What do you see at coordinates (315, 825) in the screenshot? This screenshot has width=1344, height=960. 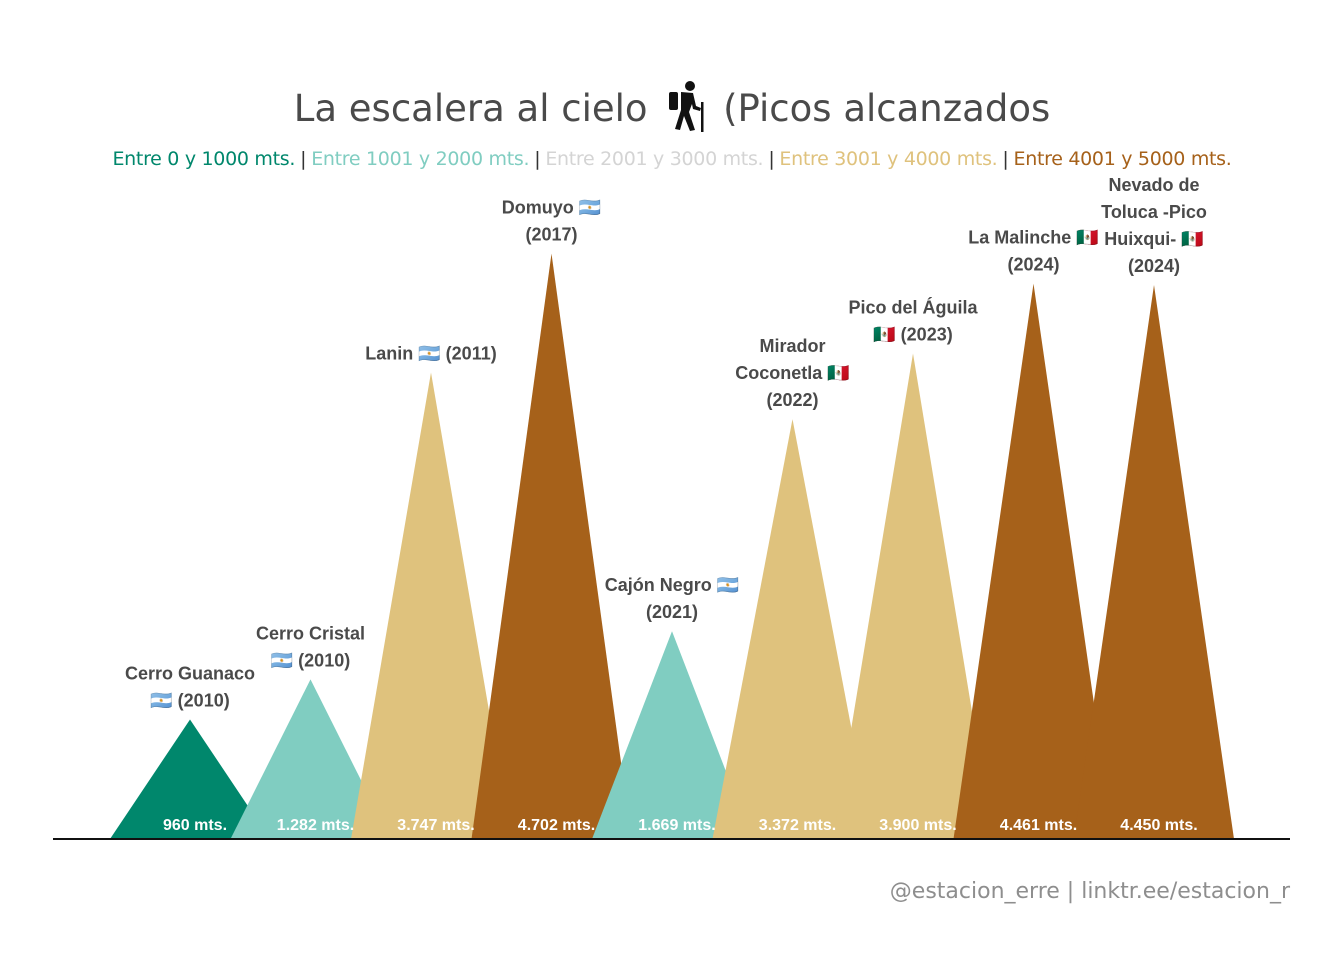 I see `value-label-1: 1.282 mts.` at bounding box center [315, 825].